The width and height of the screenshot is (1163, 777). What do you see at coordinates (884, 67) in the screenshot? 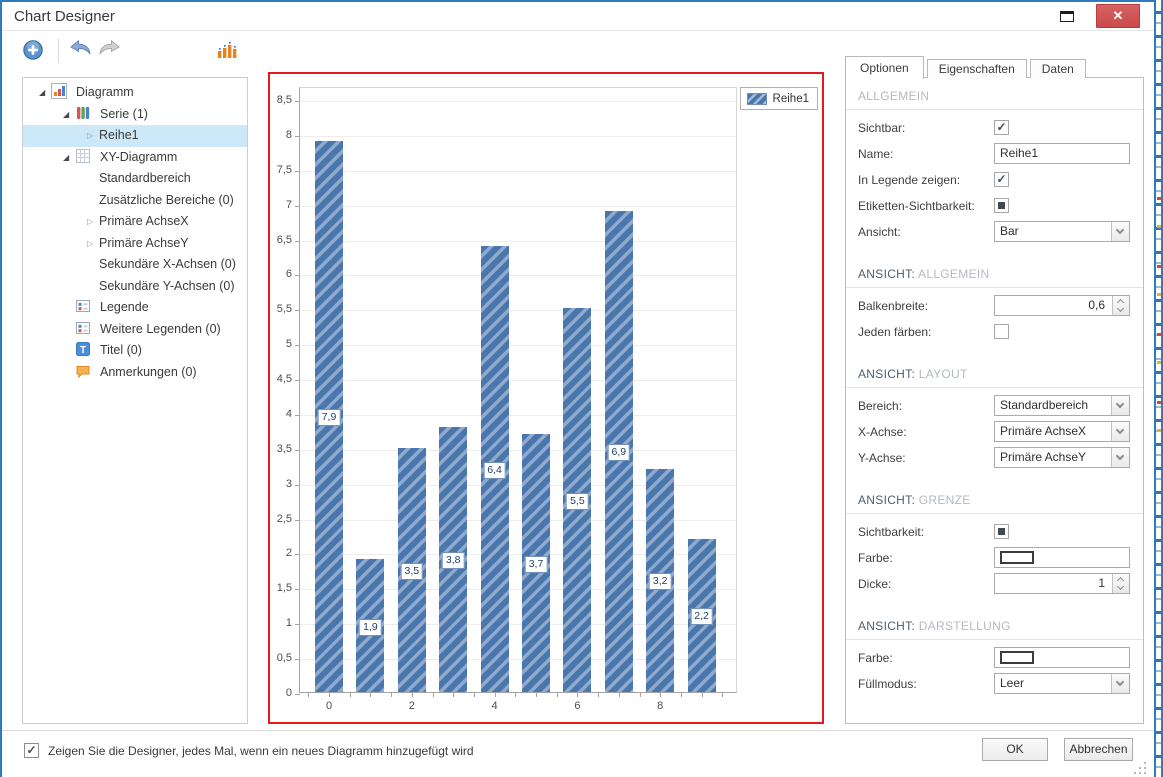
I see `tab-optionen: Optionen` at bounding box center [884, 67].